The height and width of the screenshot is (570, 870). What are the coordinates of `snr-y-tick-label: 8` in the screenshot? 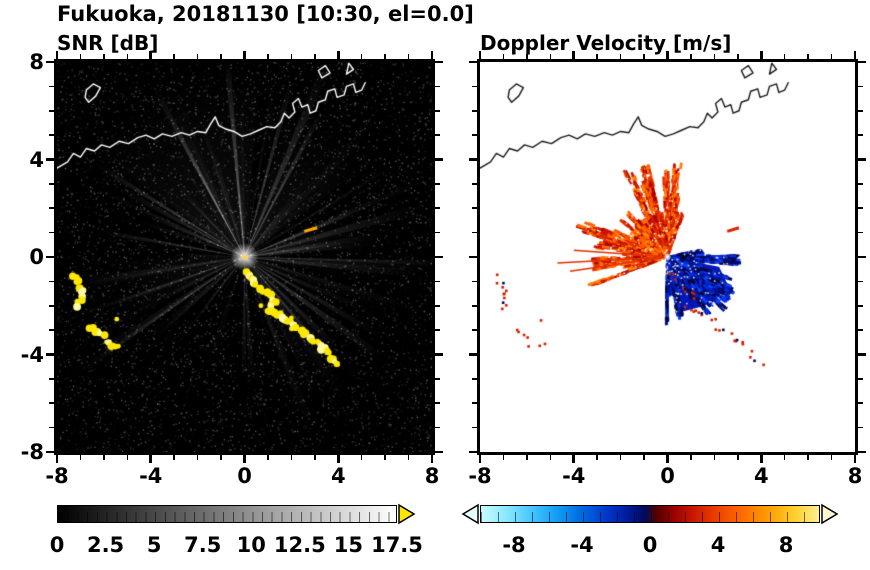 It's located at (36, 62).